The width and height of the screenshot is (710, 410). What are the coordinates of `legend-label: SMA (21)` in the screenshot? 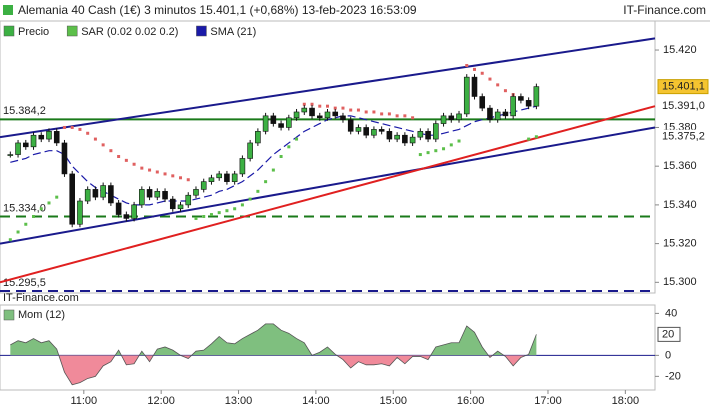 It's located at (233, 32).